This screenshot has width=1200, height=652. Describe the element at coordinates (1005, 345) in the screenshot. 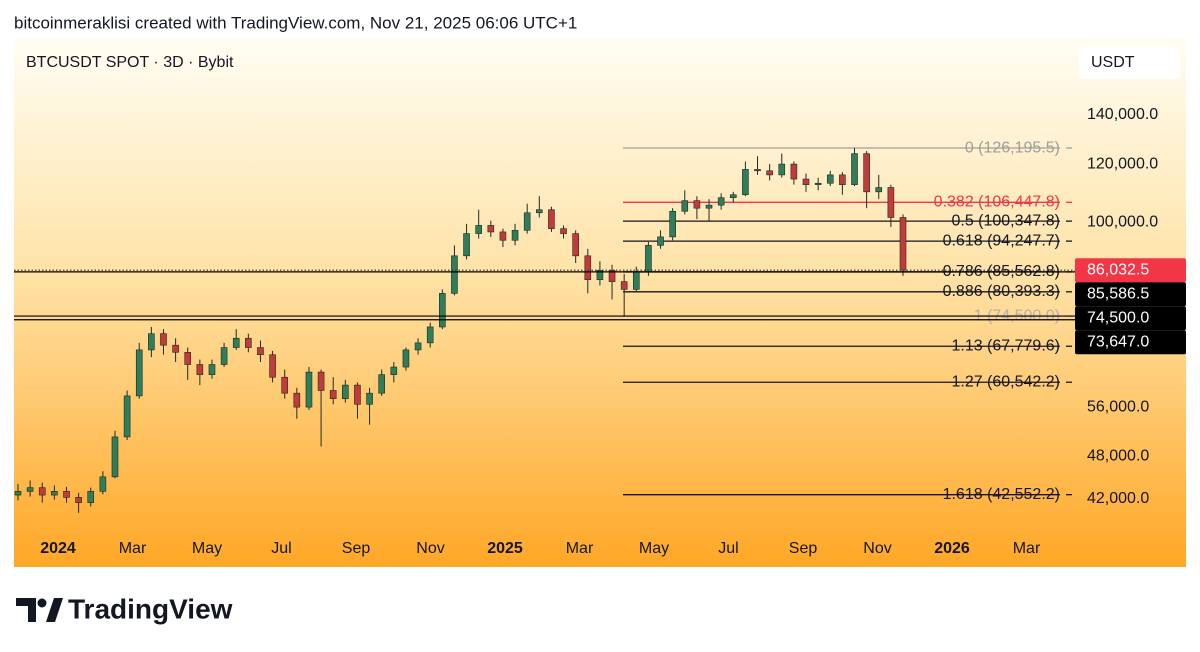

I see `fib-label: 1.13 (67,779.6)` at that location.